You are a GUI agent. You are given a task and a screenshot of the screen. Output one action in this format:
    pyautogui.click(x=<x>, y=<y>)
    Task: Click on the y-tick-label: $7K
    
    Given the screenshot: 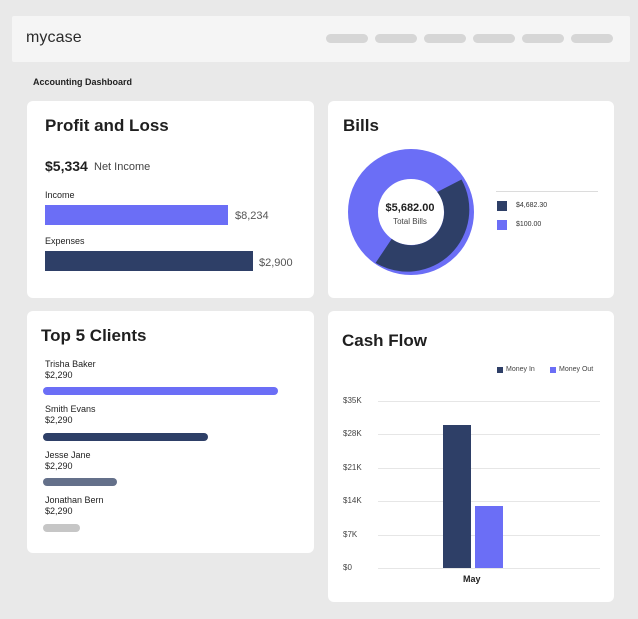 What is the action you would take?
    pyautogui.click(x=350, y=534)
    